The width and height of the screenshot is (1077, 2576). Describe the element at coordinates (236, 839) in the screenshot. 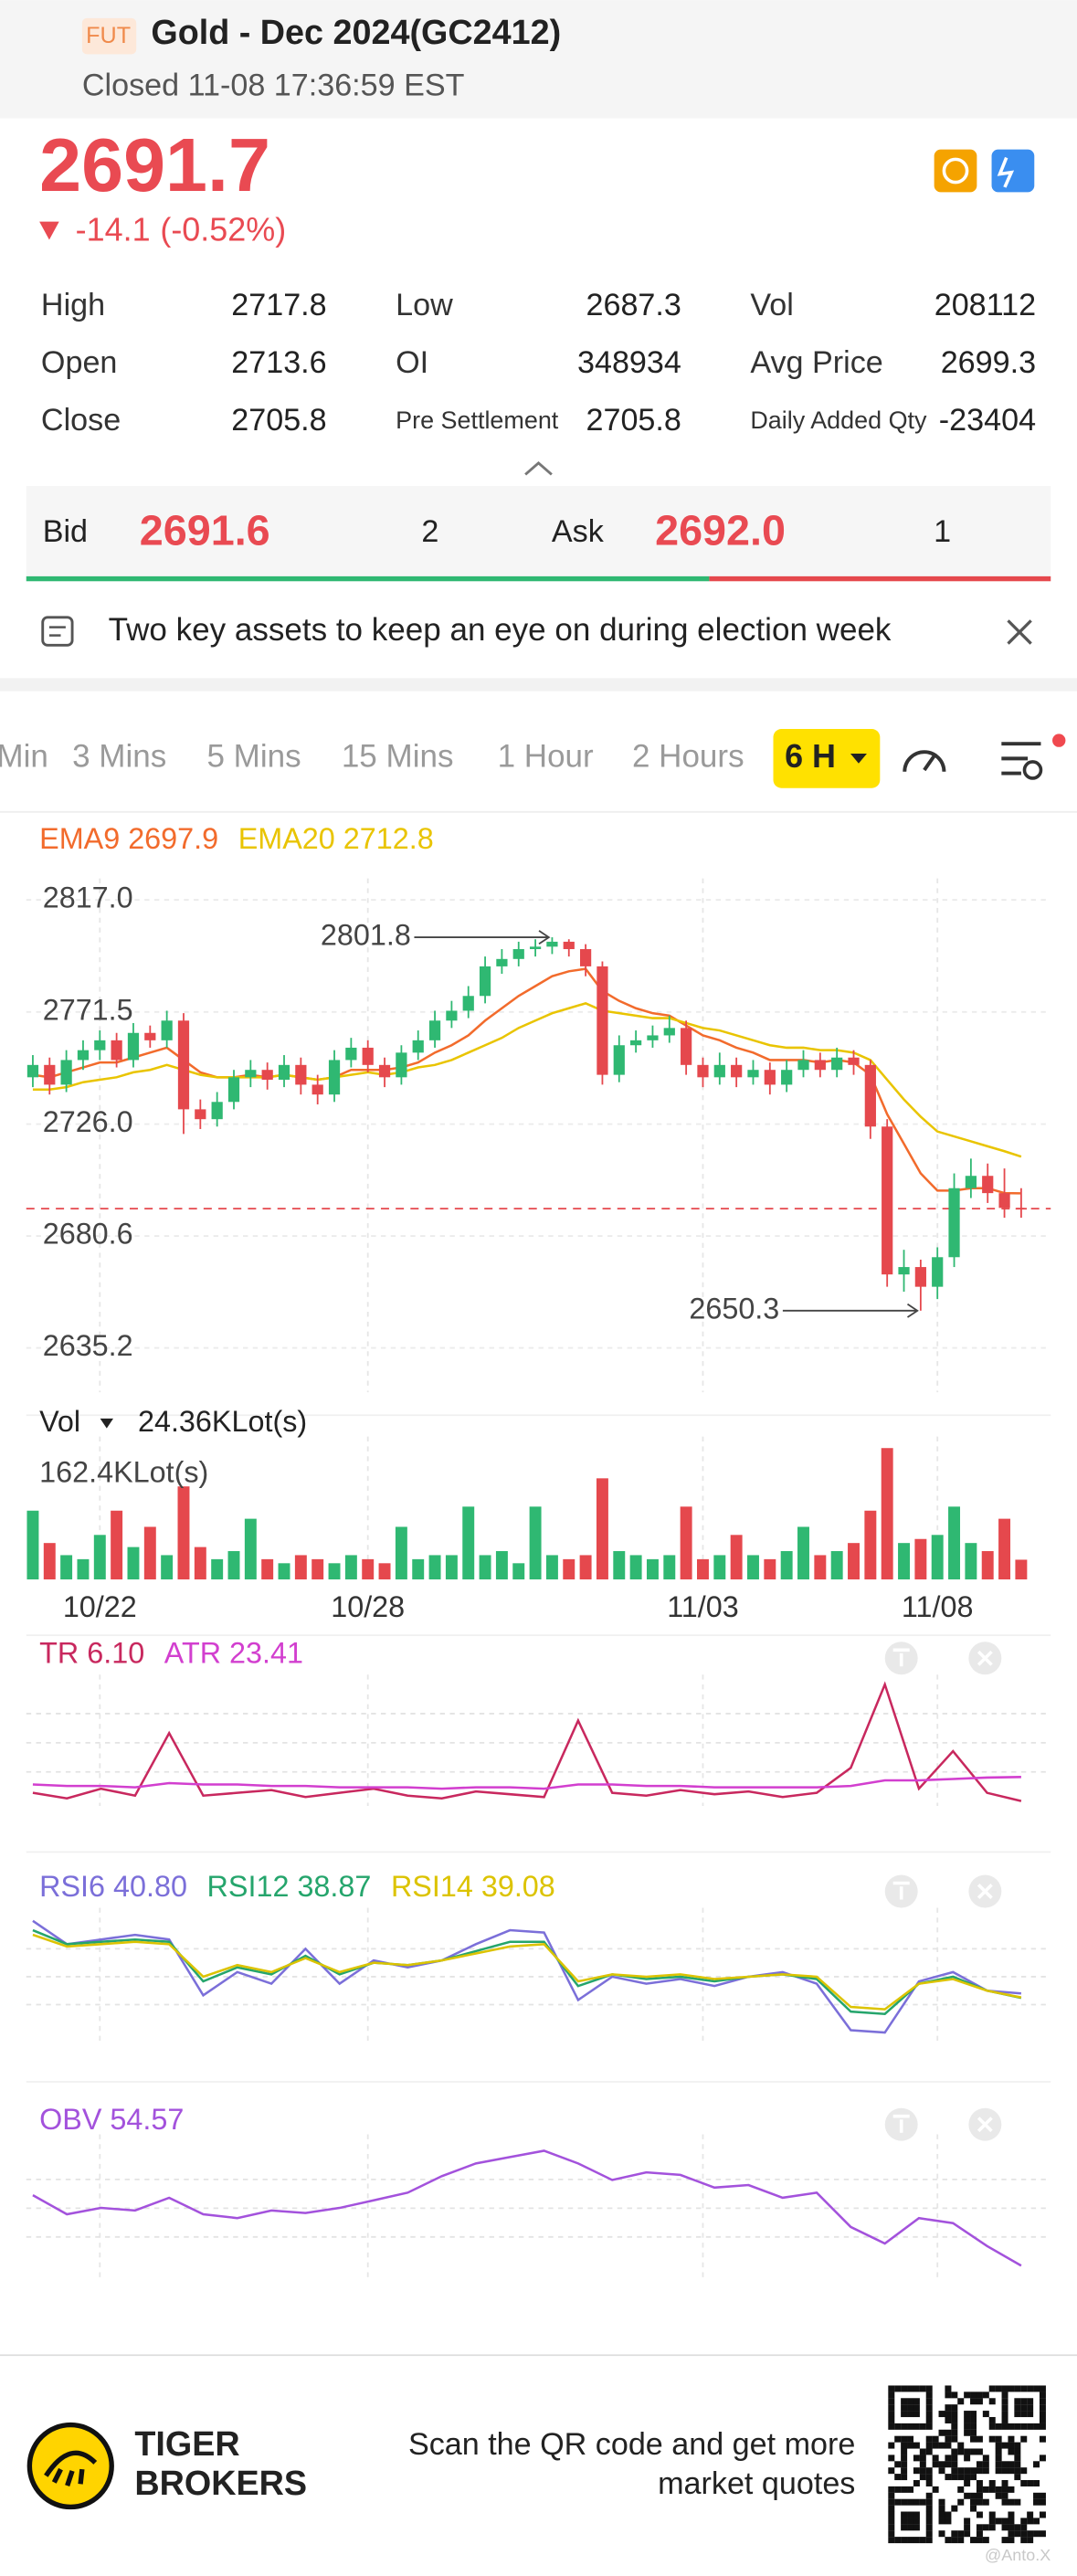

I see `legend: EMA9 2697.9 EMA20 2712.8` at that location.